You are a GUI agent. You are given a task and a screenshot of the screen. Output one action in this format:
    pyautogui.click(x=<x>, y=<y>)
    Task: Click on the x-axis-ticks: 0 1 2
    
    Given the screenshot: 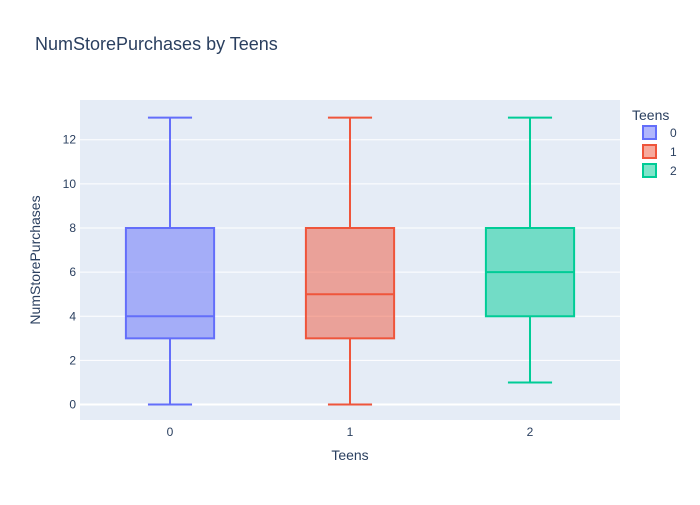 What is the action you would take?
    pyautogui.click(x=350, y=432)
    